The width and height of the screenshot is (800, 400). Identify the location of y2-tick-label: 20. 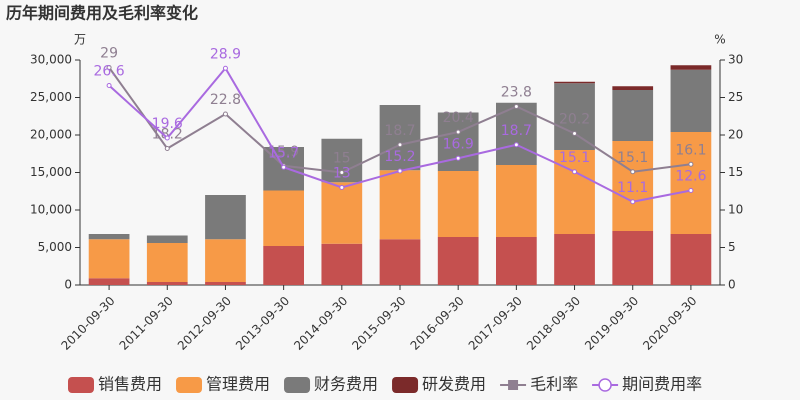
(735, 135).